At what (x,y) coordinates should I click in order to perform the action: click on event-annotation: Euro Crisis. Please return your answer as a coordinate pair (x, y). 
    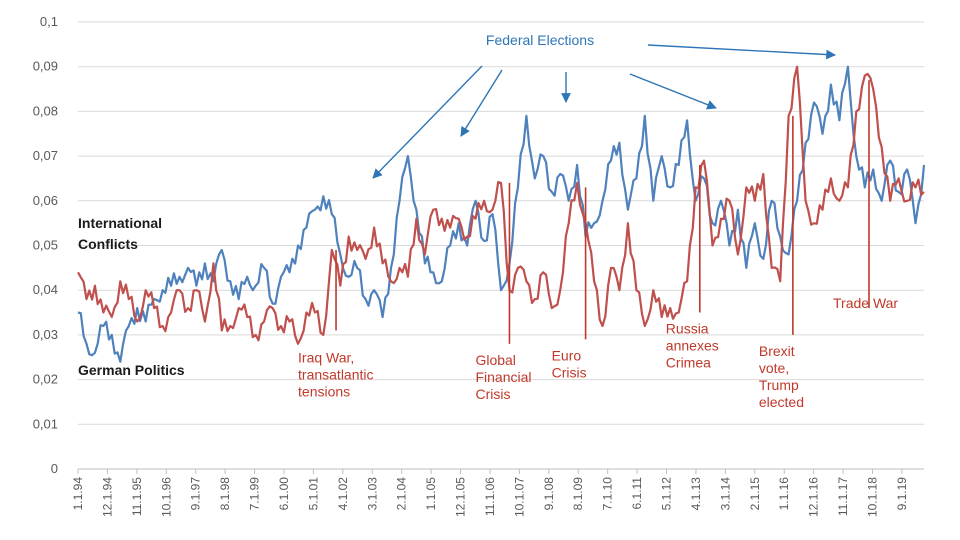
    Looking at the image, I should click on (569, 363).